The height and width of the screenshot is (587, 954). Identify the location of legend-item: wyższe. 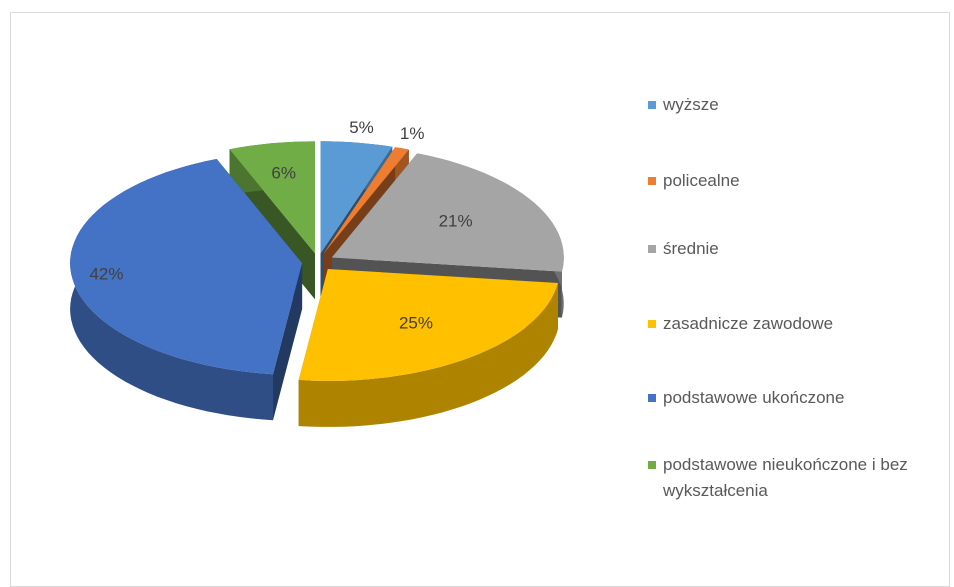
(799, 105).